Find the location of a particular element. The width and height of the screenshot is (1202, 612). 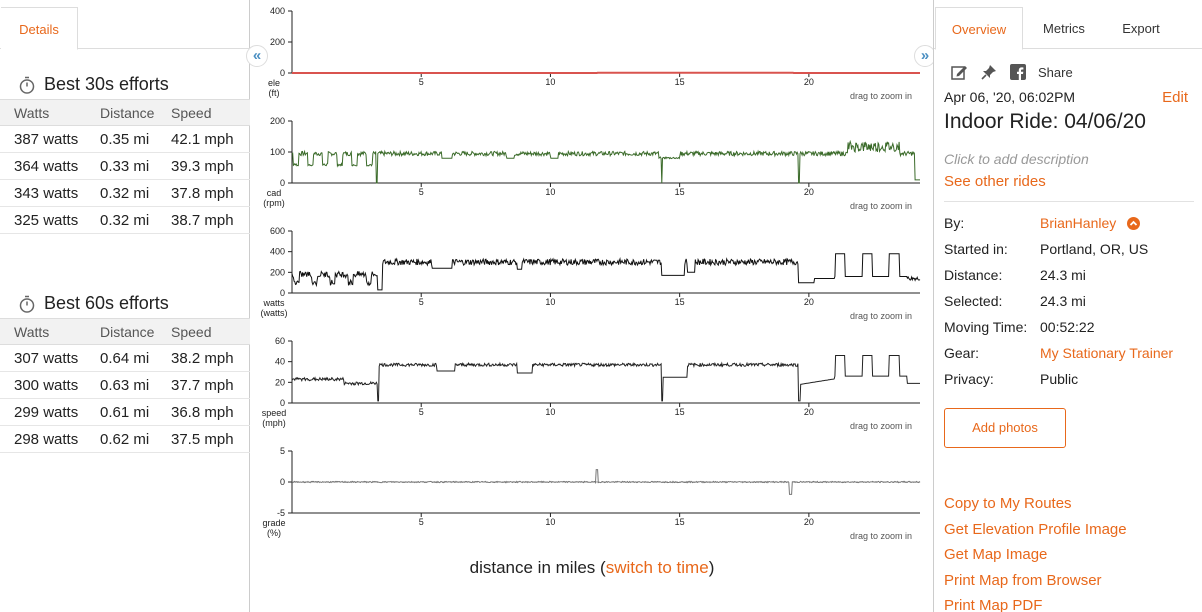

print-map-browser-link: Print Map from Browser is located at coordinates (1023, 580).